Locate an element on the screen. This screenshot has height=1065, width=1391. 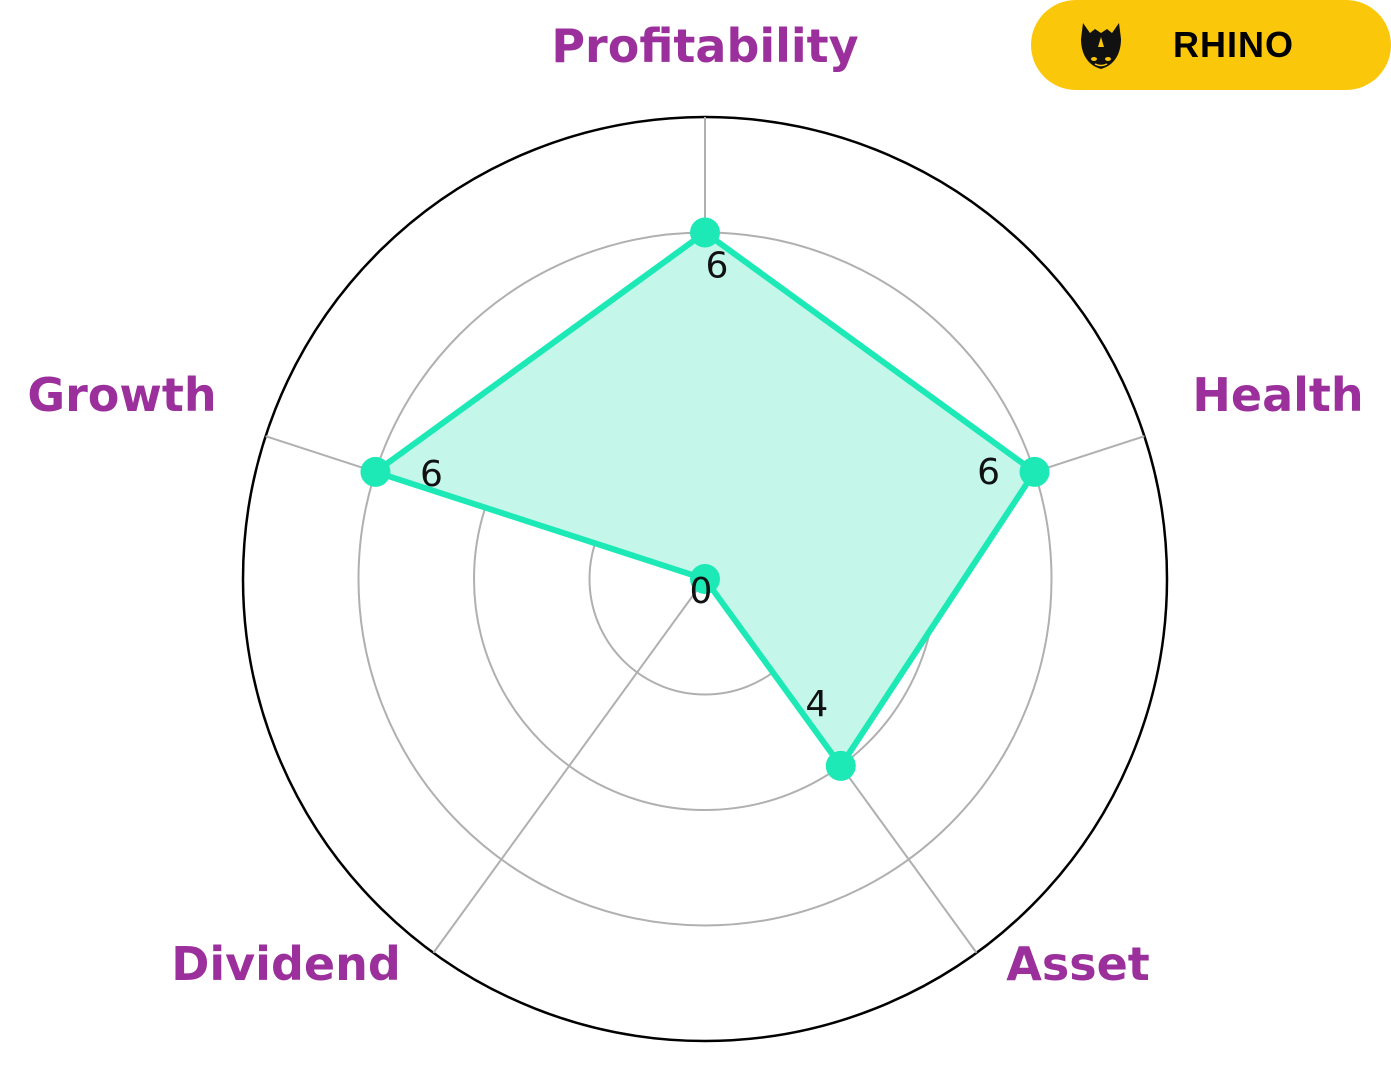
value-label-dividend: 0 is located at coordinates (701, 591).